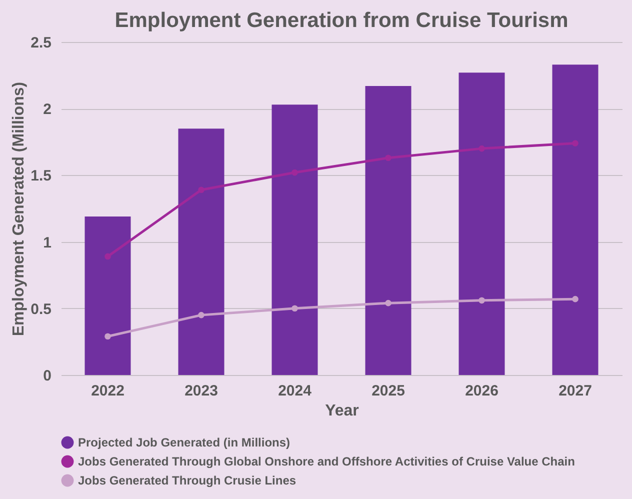  Describe the element at coordinates (47, 243) in the screenshot. I see `y-tick-label: 1` at that location.